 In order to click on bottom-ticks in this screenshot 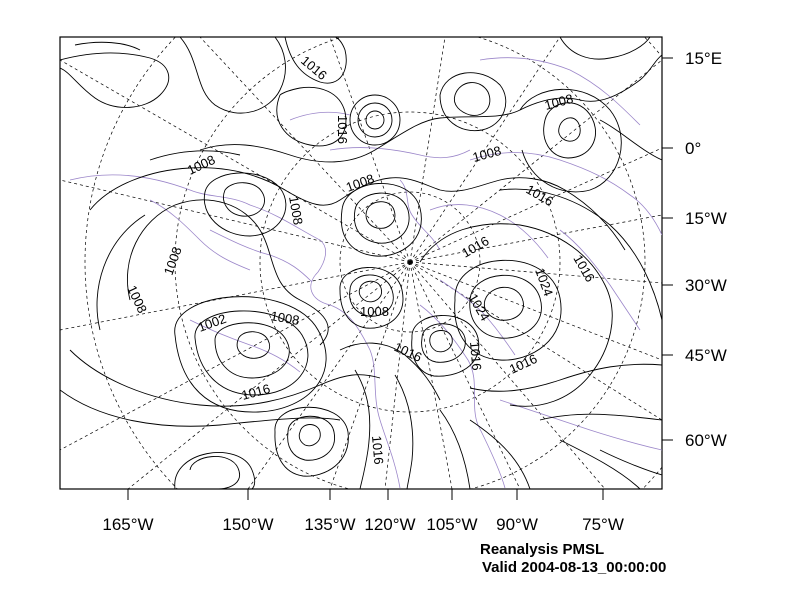, I will do `click(365, 494)`.